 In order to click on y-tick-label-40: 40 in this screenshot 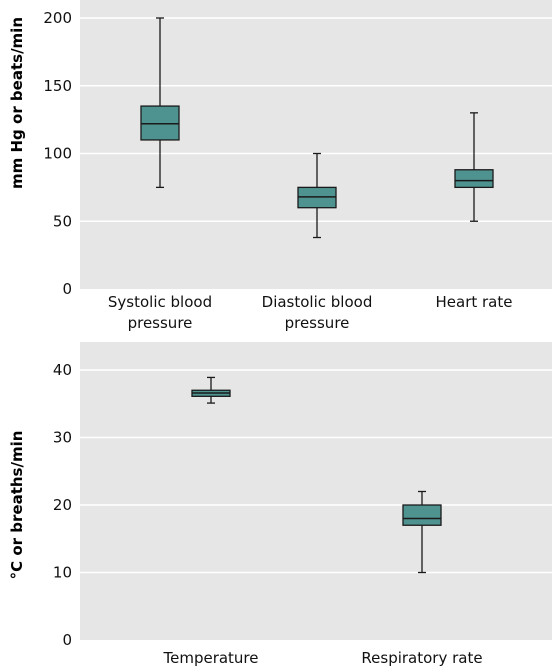, I will do `click(62, 370)`.